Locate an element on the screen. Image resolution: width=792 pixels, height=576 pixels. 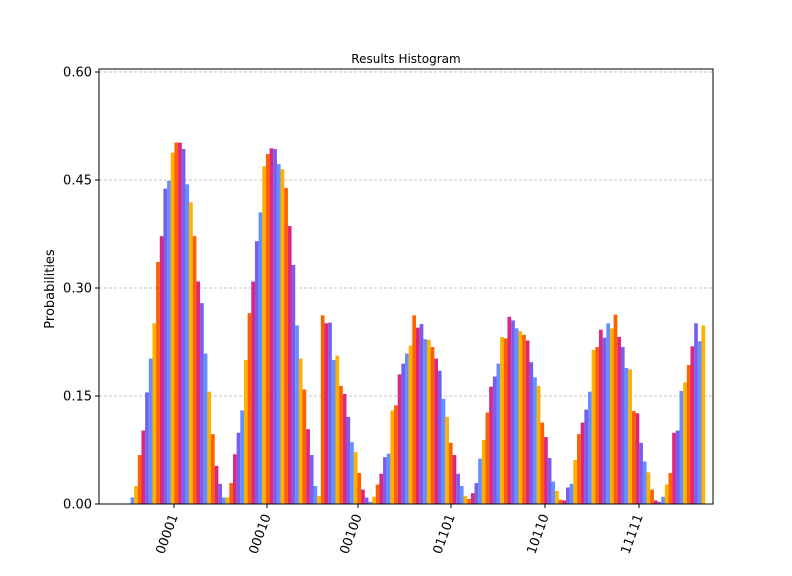
y-tick-label: 0.45 is located at coordinates (77, 181).